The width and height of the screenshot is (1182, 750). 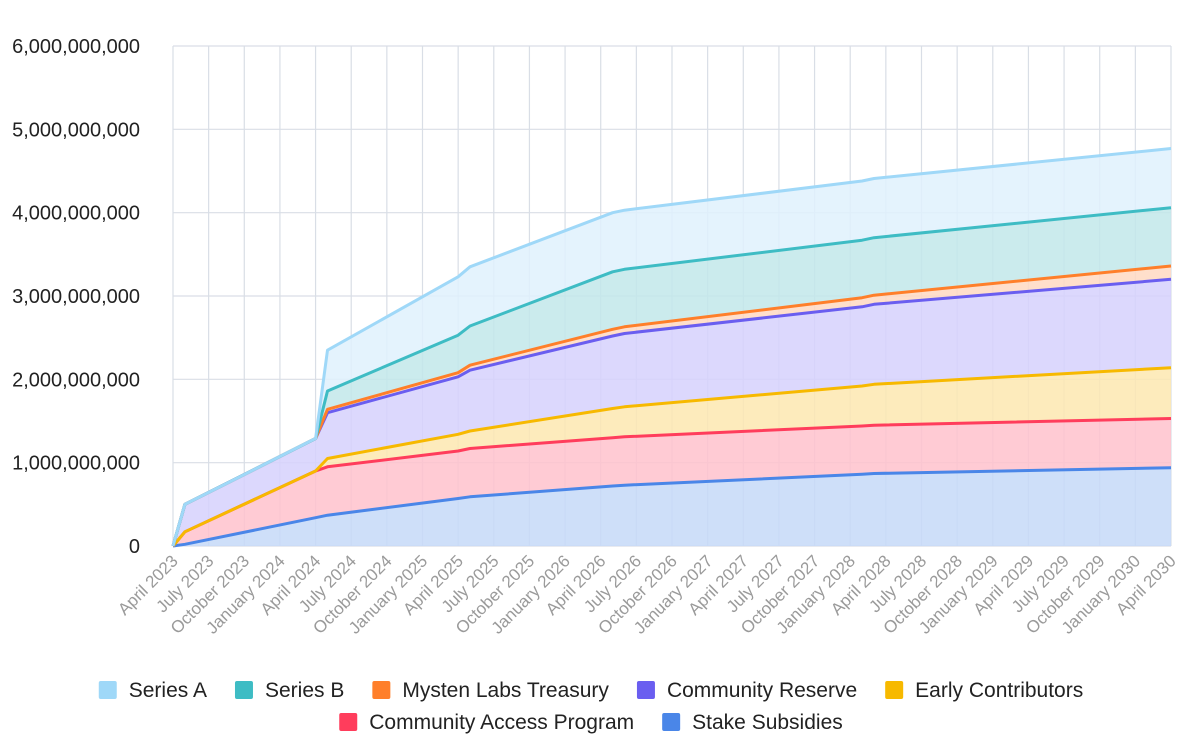 I want to click on legend-swatch-series-b, so click(x=243, y=690).